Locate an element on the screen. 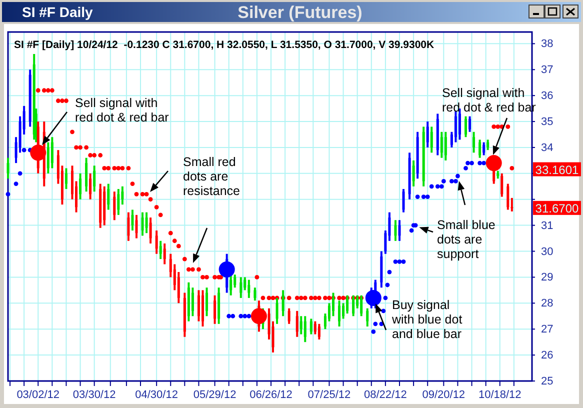 The image size is (583, 408). y-tick-label: 29 is located at coordinates (547, 278).